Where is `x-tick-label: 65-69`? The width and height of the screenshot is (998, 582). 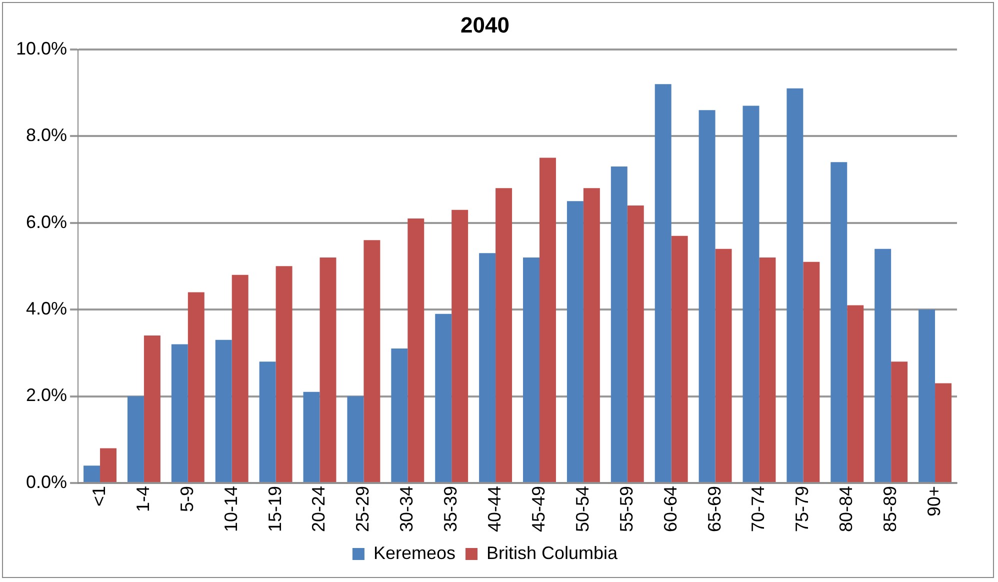 x-tick-label: 65-69 is located at coordinates (714, 509).